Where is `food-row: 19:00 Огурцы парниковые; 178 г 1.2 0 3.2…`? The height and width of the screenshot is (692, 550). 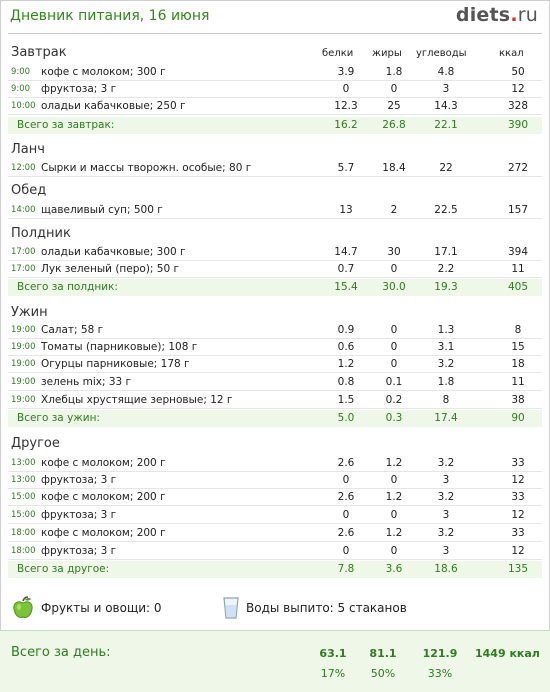
food-row: 19:00 Огурцы парниковые; 178 г 1.2 0 3.2… is located at coordinates (275, 364).